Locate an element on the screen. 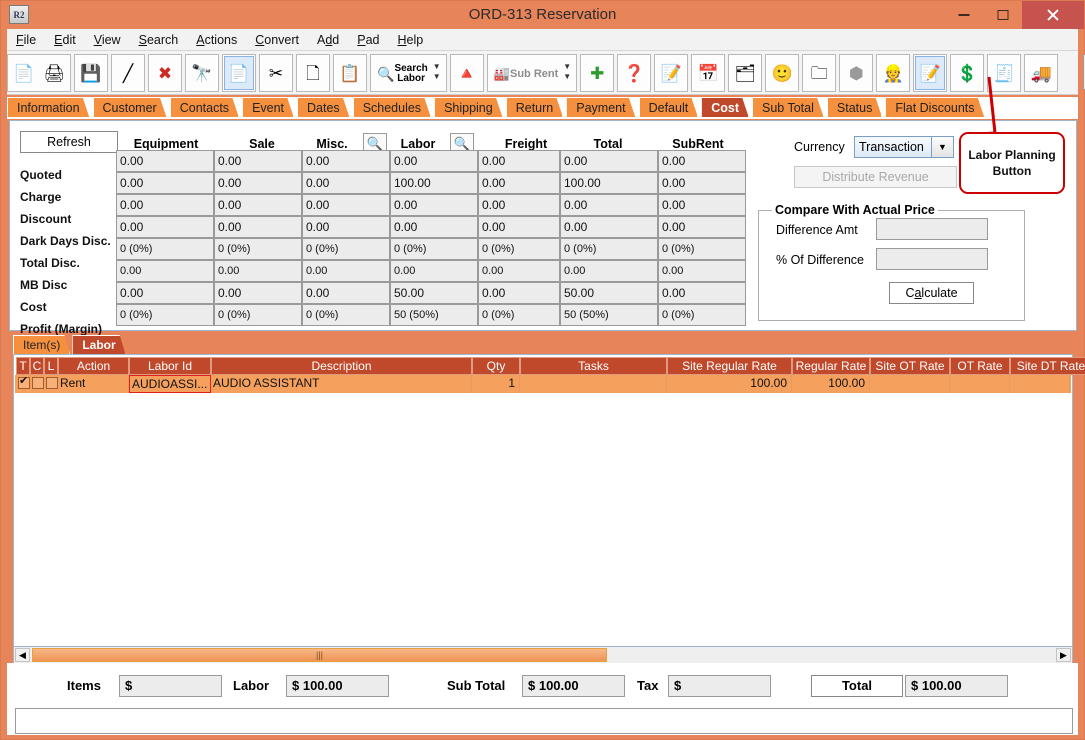 The width and height of the screenshot is (1085, 740). cell-regular-rate: 100.00 is located at coordinates (831, 384).